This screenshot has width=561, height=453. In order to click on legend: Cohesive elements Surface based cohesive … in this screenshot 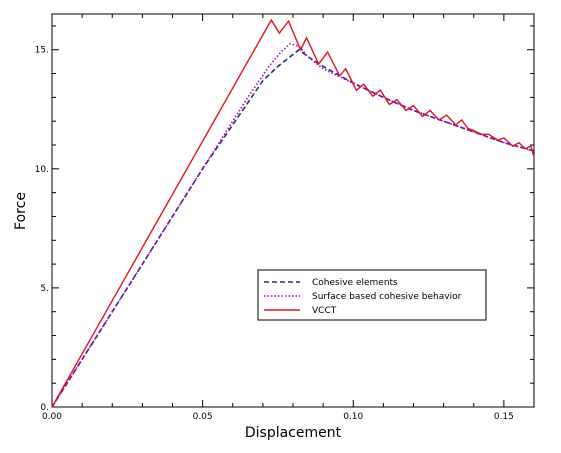, I will do `click(372, 295)`.